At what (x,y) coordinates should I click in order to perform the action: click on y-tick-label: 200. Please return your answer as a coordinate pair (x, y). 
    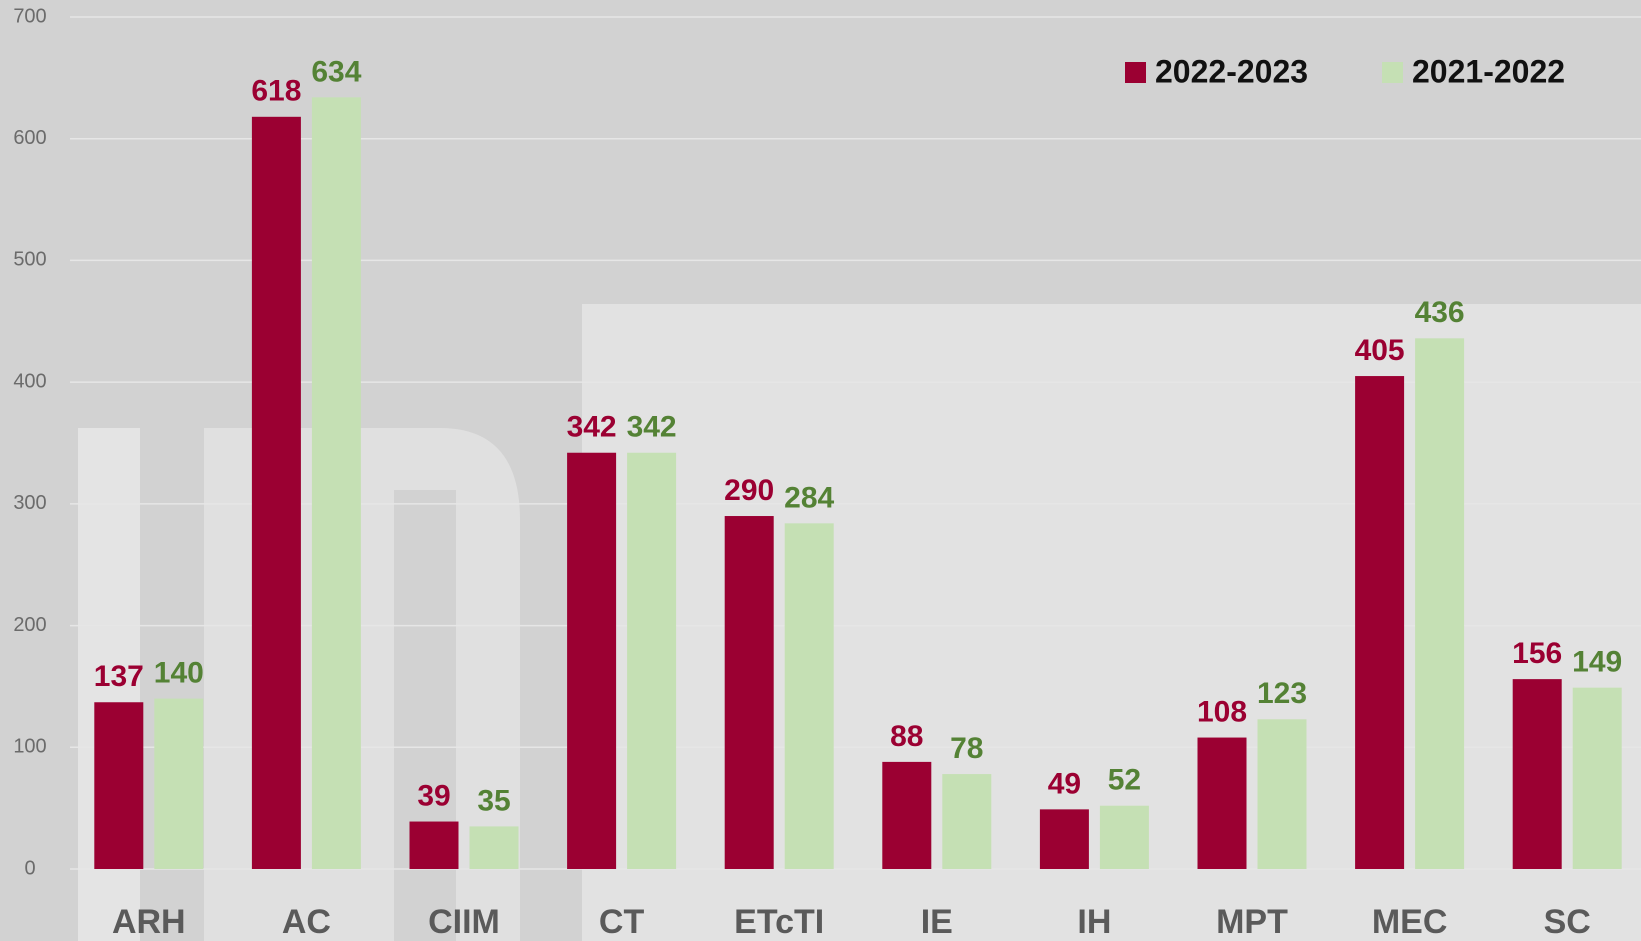
    Looking at the image, I should click on (29, 625).